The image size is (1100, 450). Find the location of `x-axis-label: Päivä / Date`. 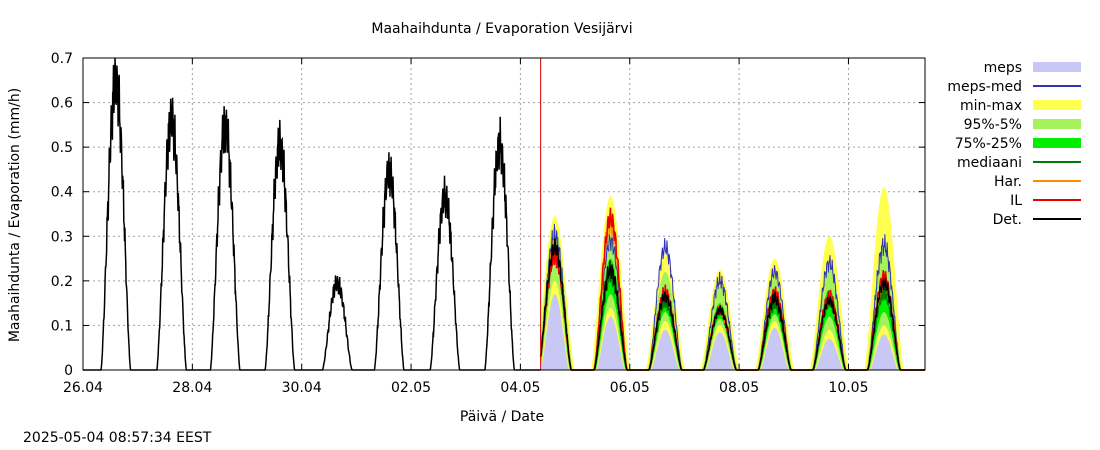

x-axis-label: Päivä / Date is located at coordinates (502, 417).